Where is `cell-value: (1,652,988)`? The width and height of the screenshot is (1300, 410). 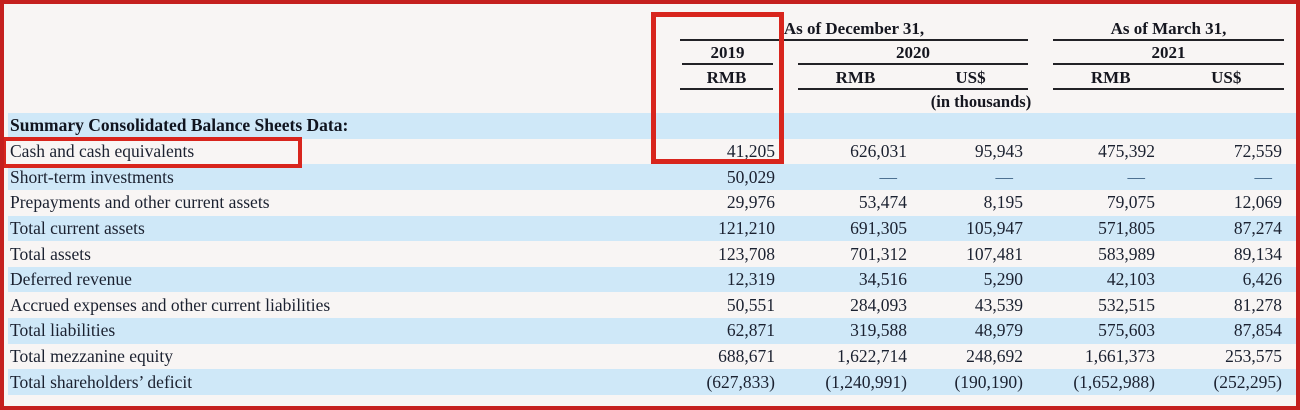
cell-value: (1,652,988) is located at coordinates (1114, 381).